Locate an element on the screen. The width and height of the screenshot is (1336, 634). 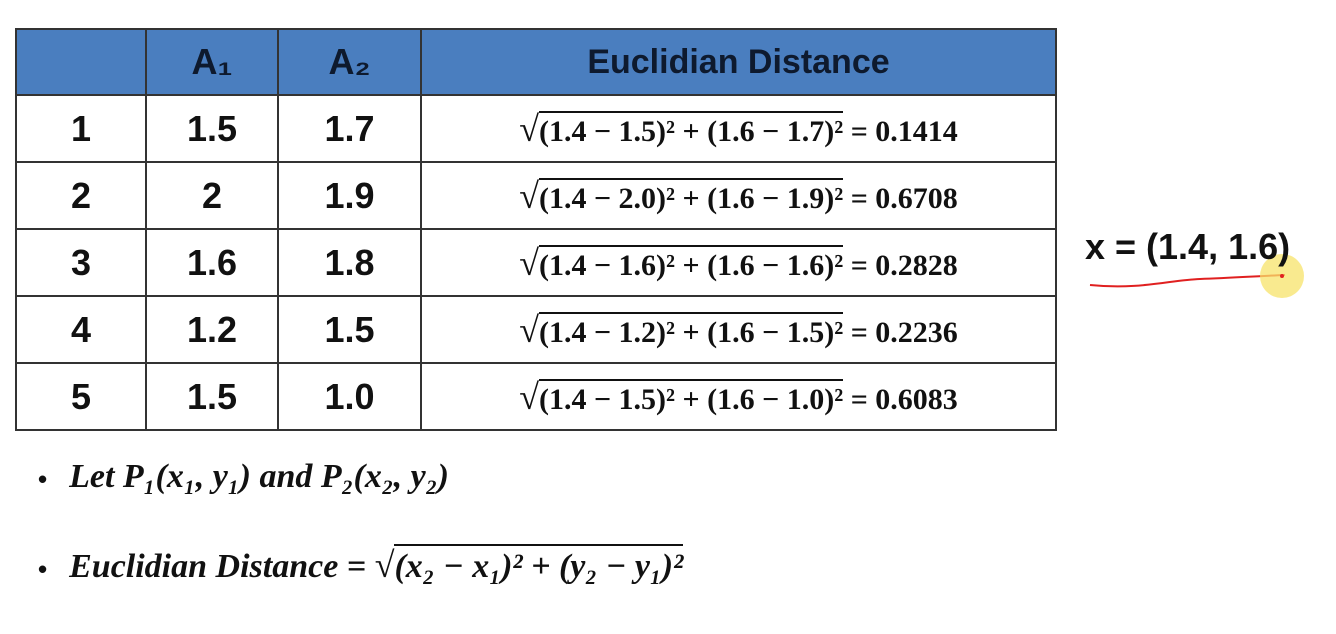
bullet-text: Euclidian Distance = is located at coordinates (218, 566).